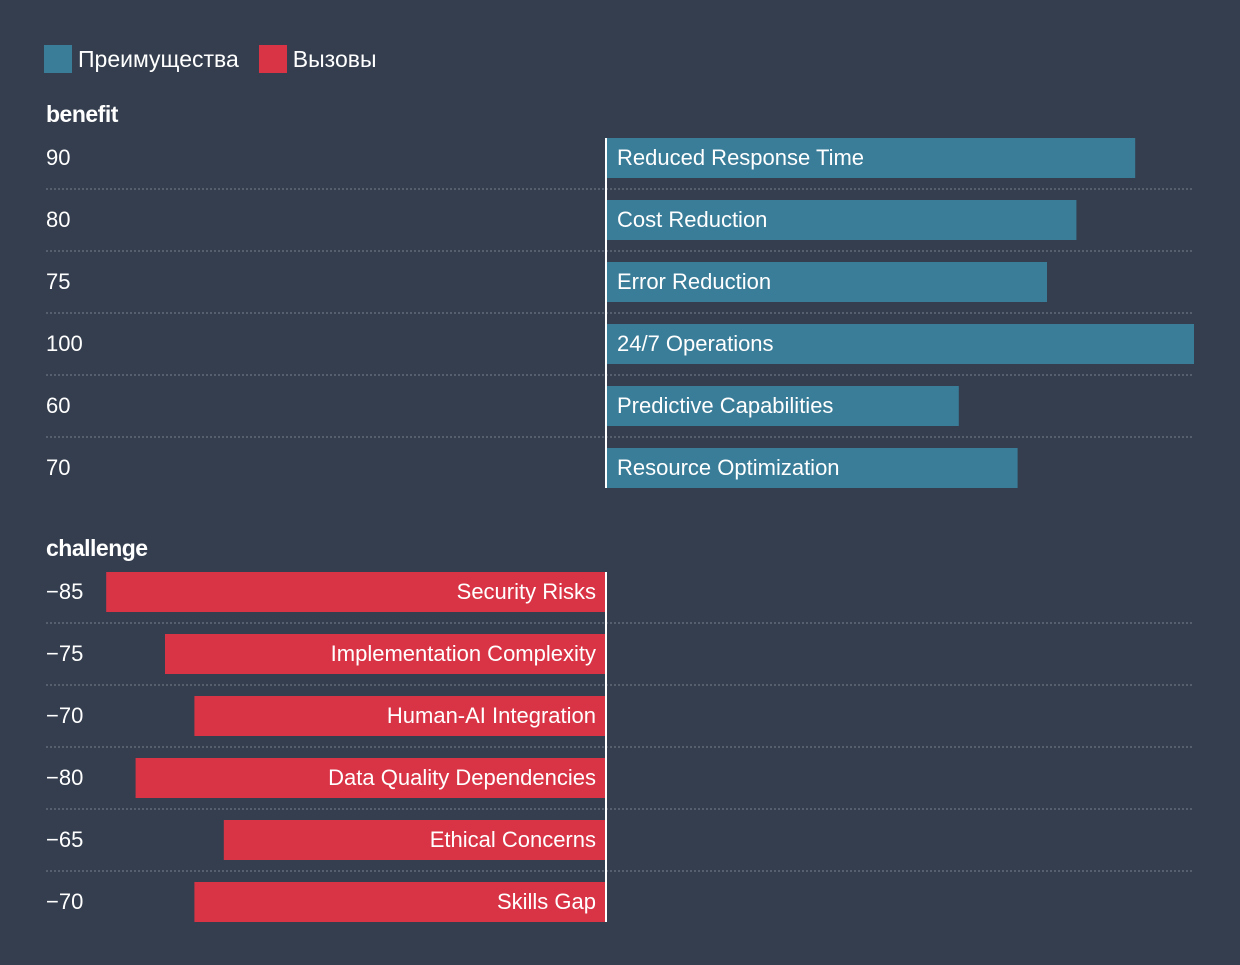  Describe the element at coordinates (58, 157) in the screenshot. I see `value-label-reduced-response-time: 90` at that location.